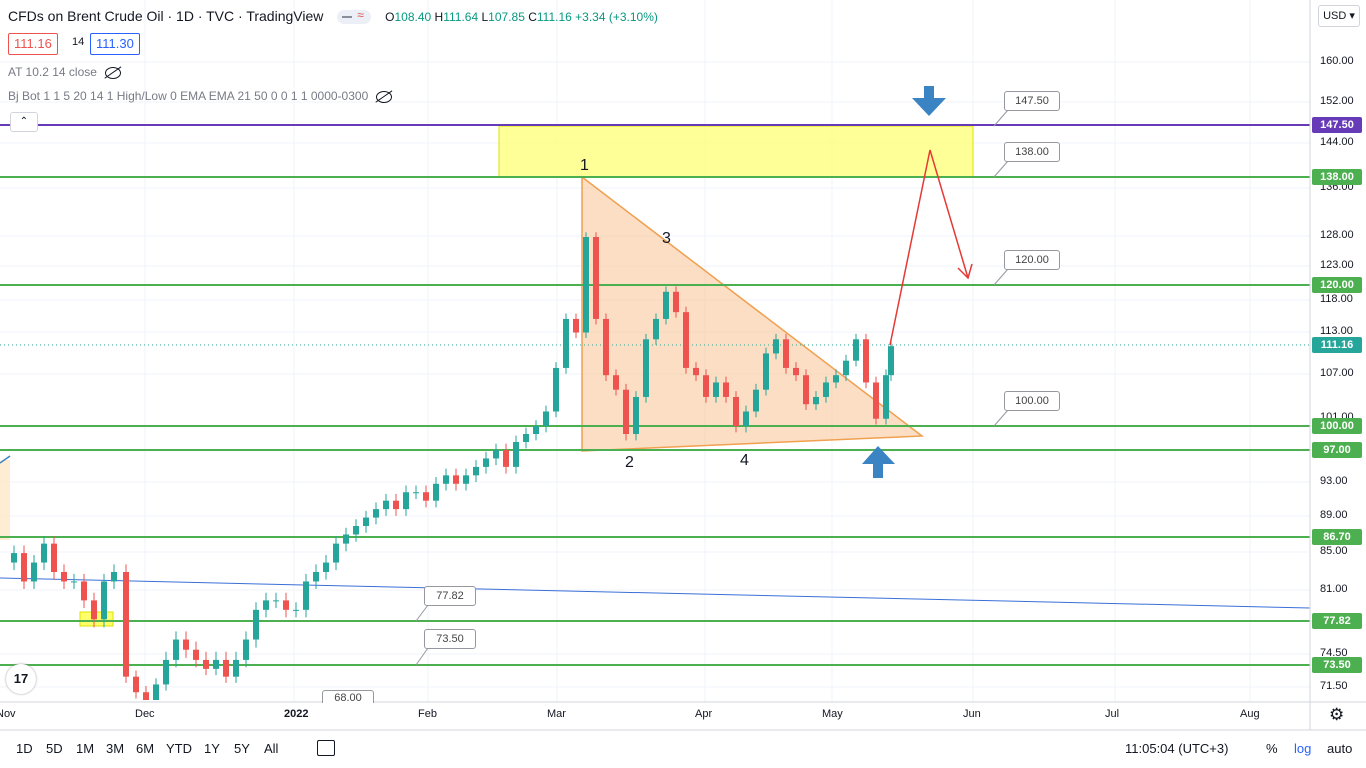 The width and height of the screenshot is (1366, 768). Describe the element at coordinates (85, 748) in the screenshot. I see `range-button-1m: 1M` at that location.